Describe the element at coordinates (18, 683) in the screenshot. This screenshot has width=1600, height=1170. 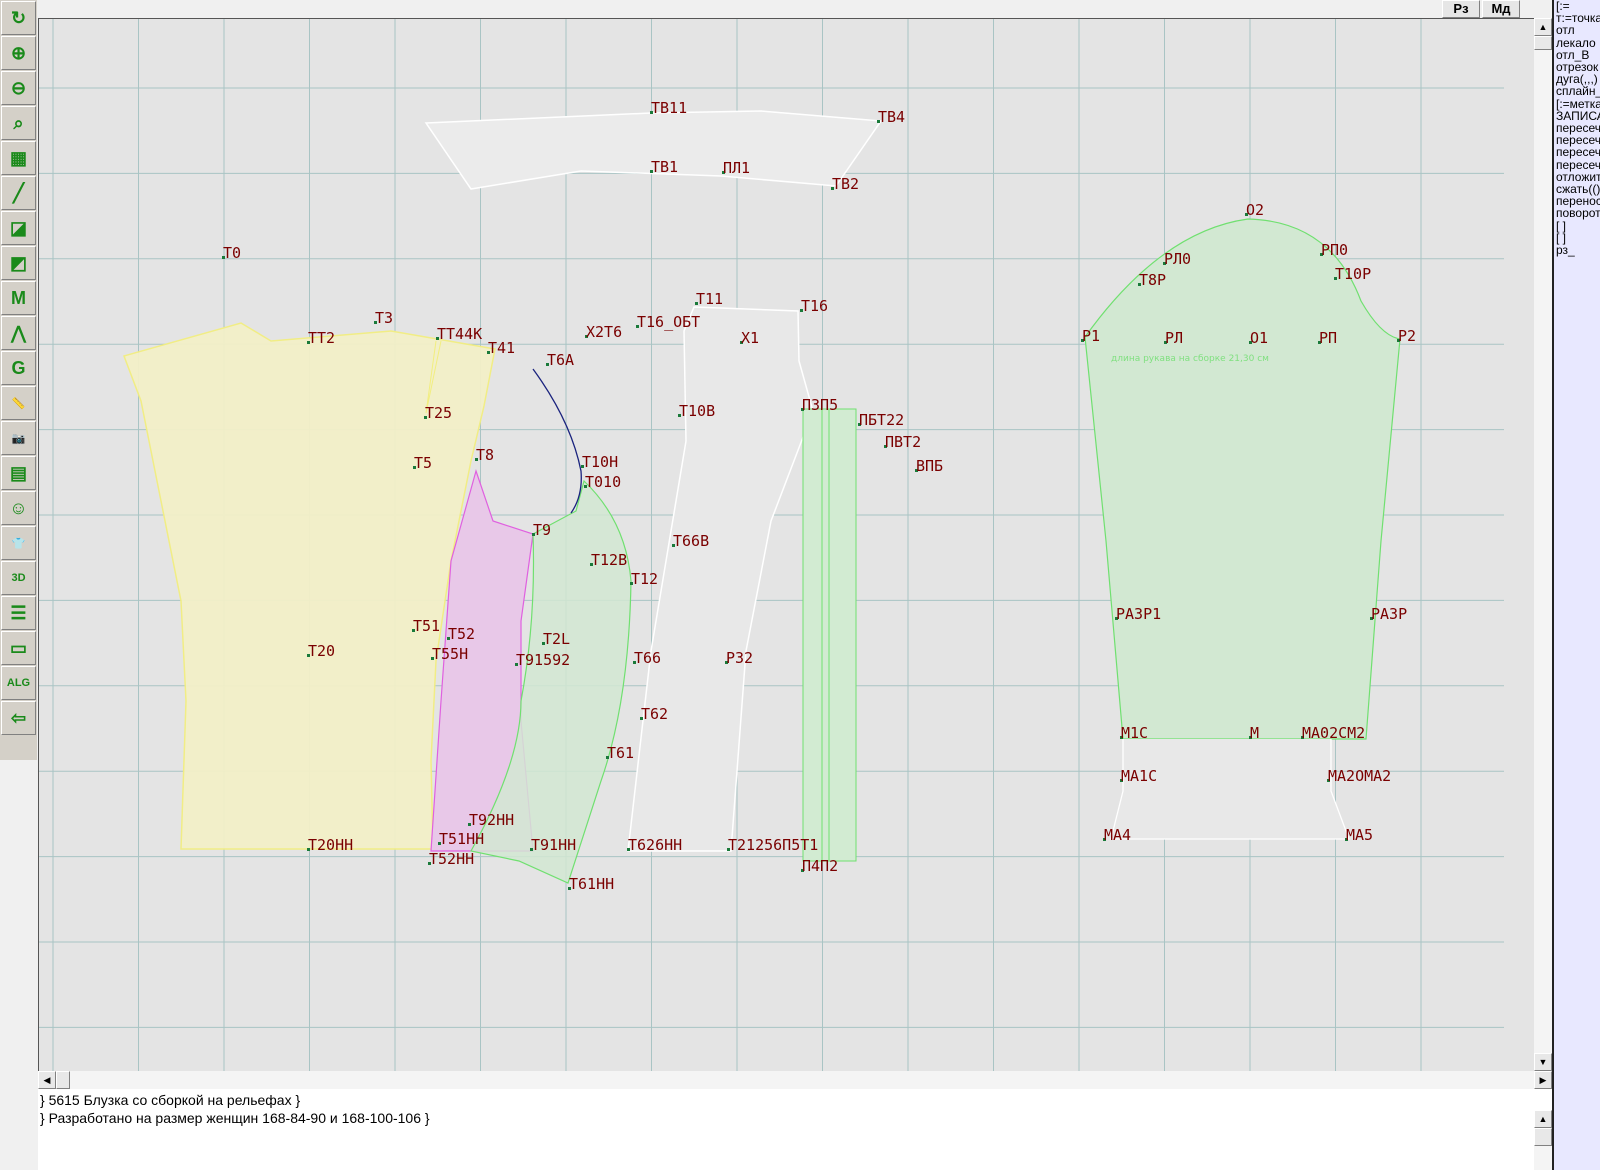
I see `alg-icon: ALG` at that location.